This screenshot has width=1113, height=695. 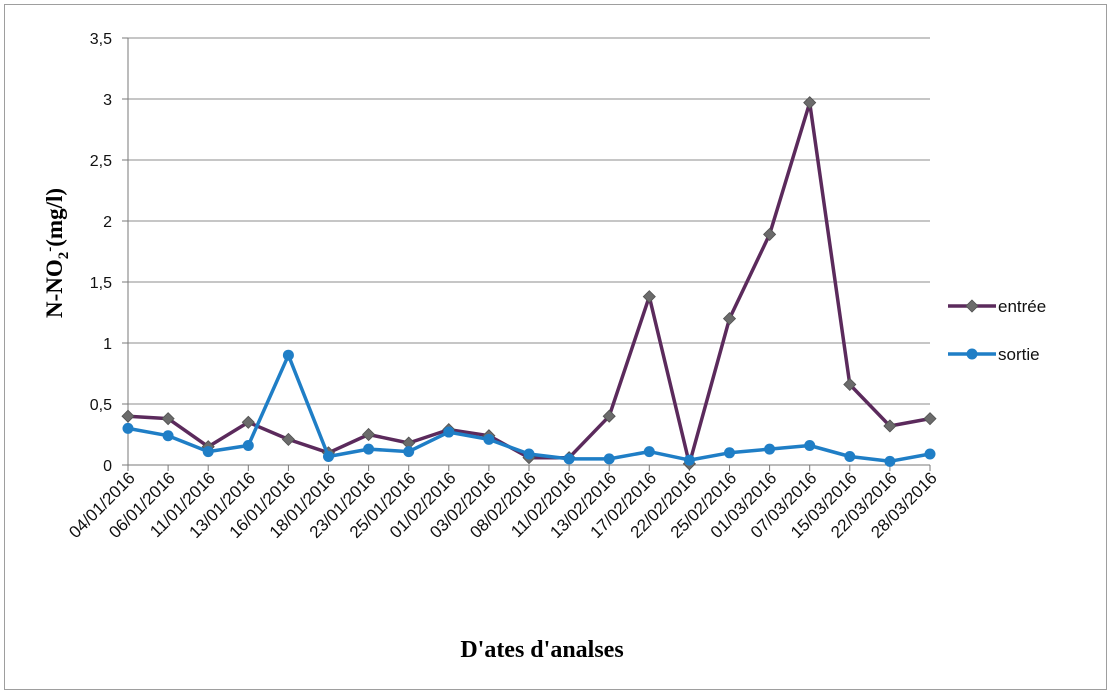 I want to click on y-axis-title-sup: -, so click(x=50, y=249).